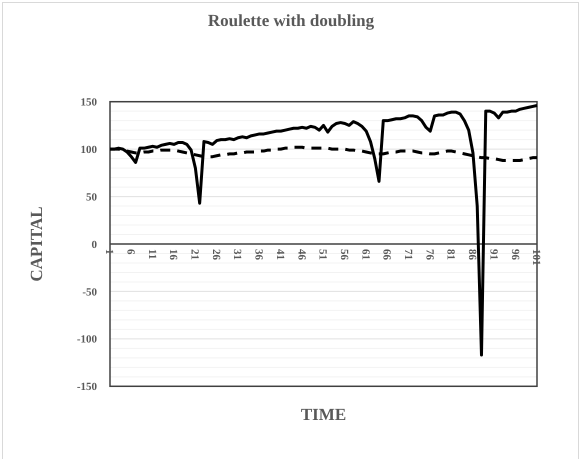 This screenshot has width=582, height=459. What do you see at coordinates (301, 254) in the screenshot?
I see `x-tick-label: 46` at bounding box center [301, 254].